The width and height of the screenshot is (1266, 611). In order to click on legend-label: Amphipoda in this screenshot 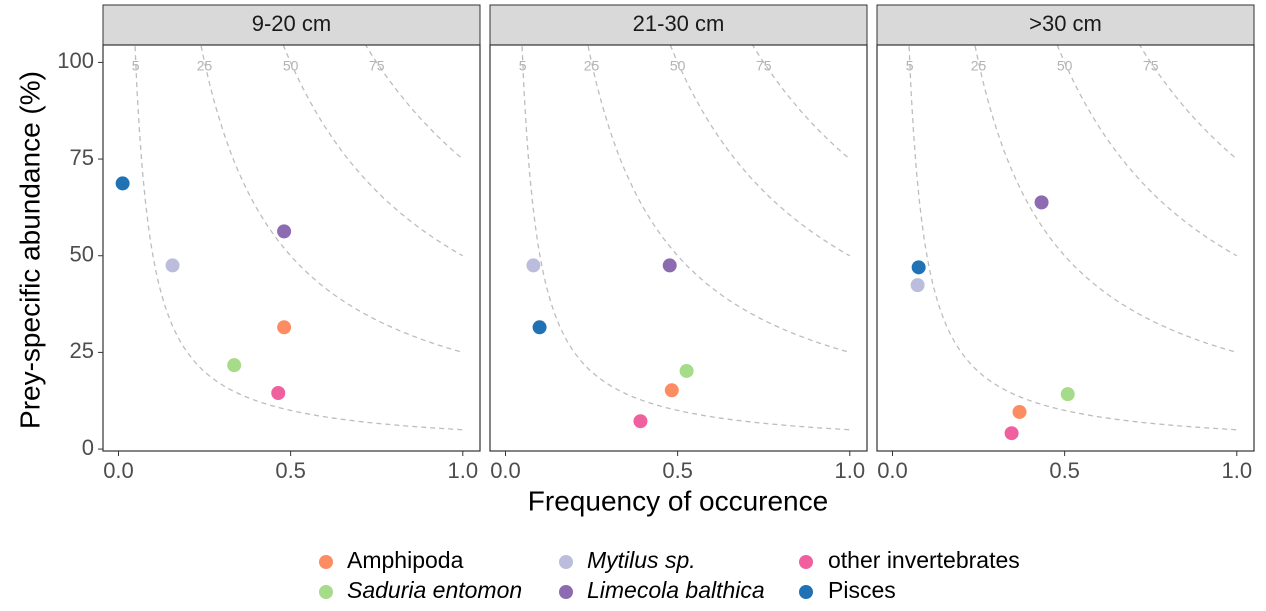, I will do `click(405, 560)`.